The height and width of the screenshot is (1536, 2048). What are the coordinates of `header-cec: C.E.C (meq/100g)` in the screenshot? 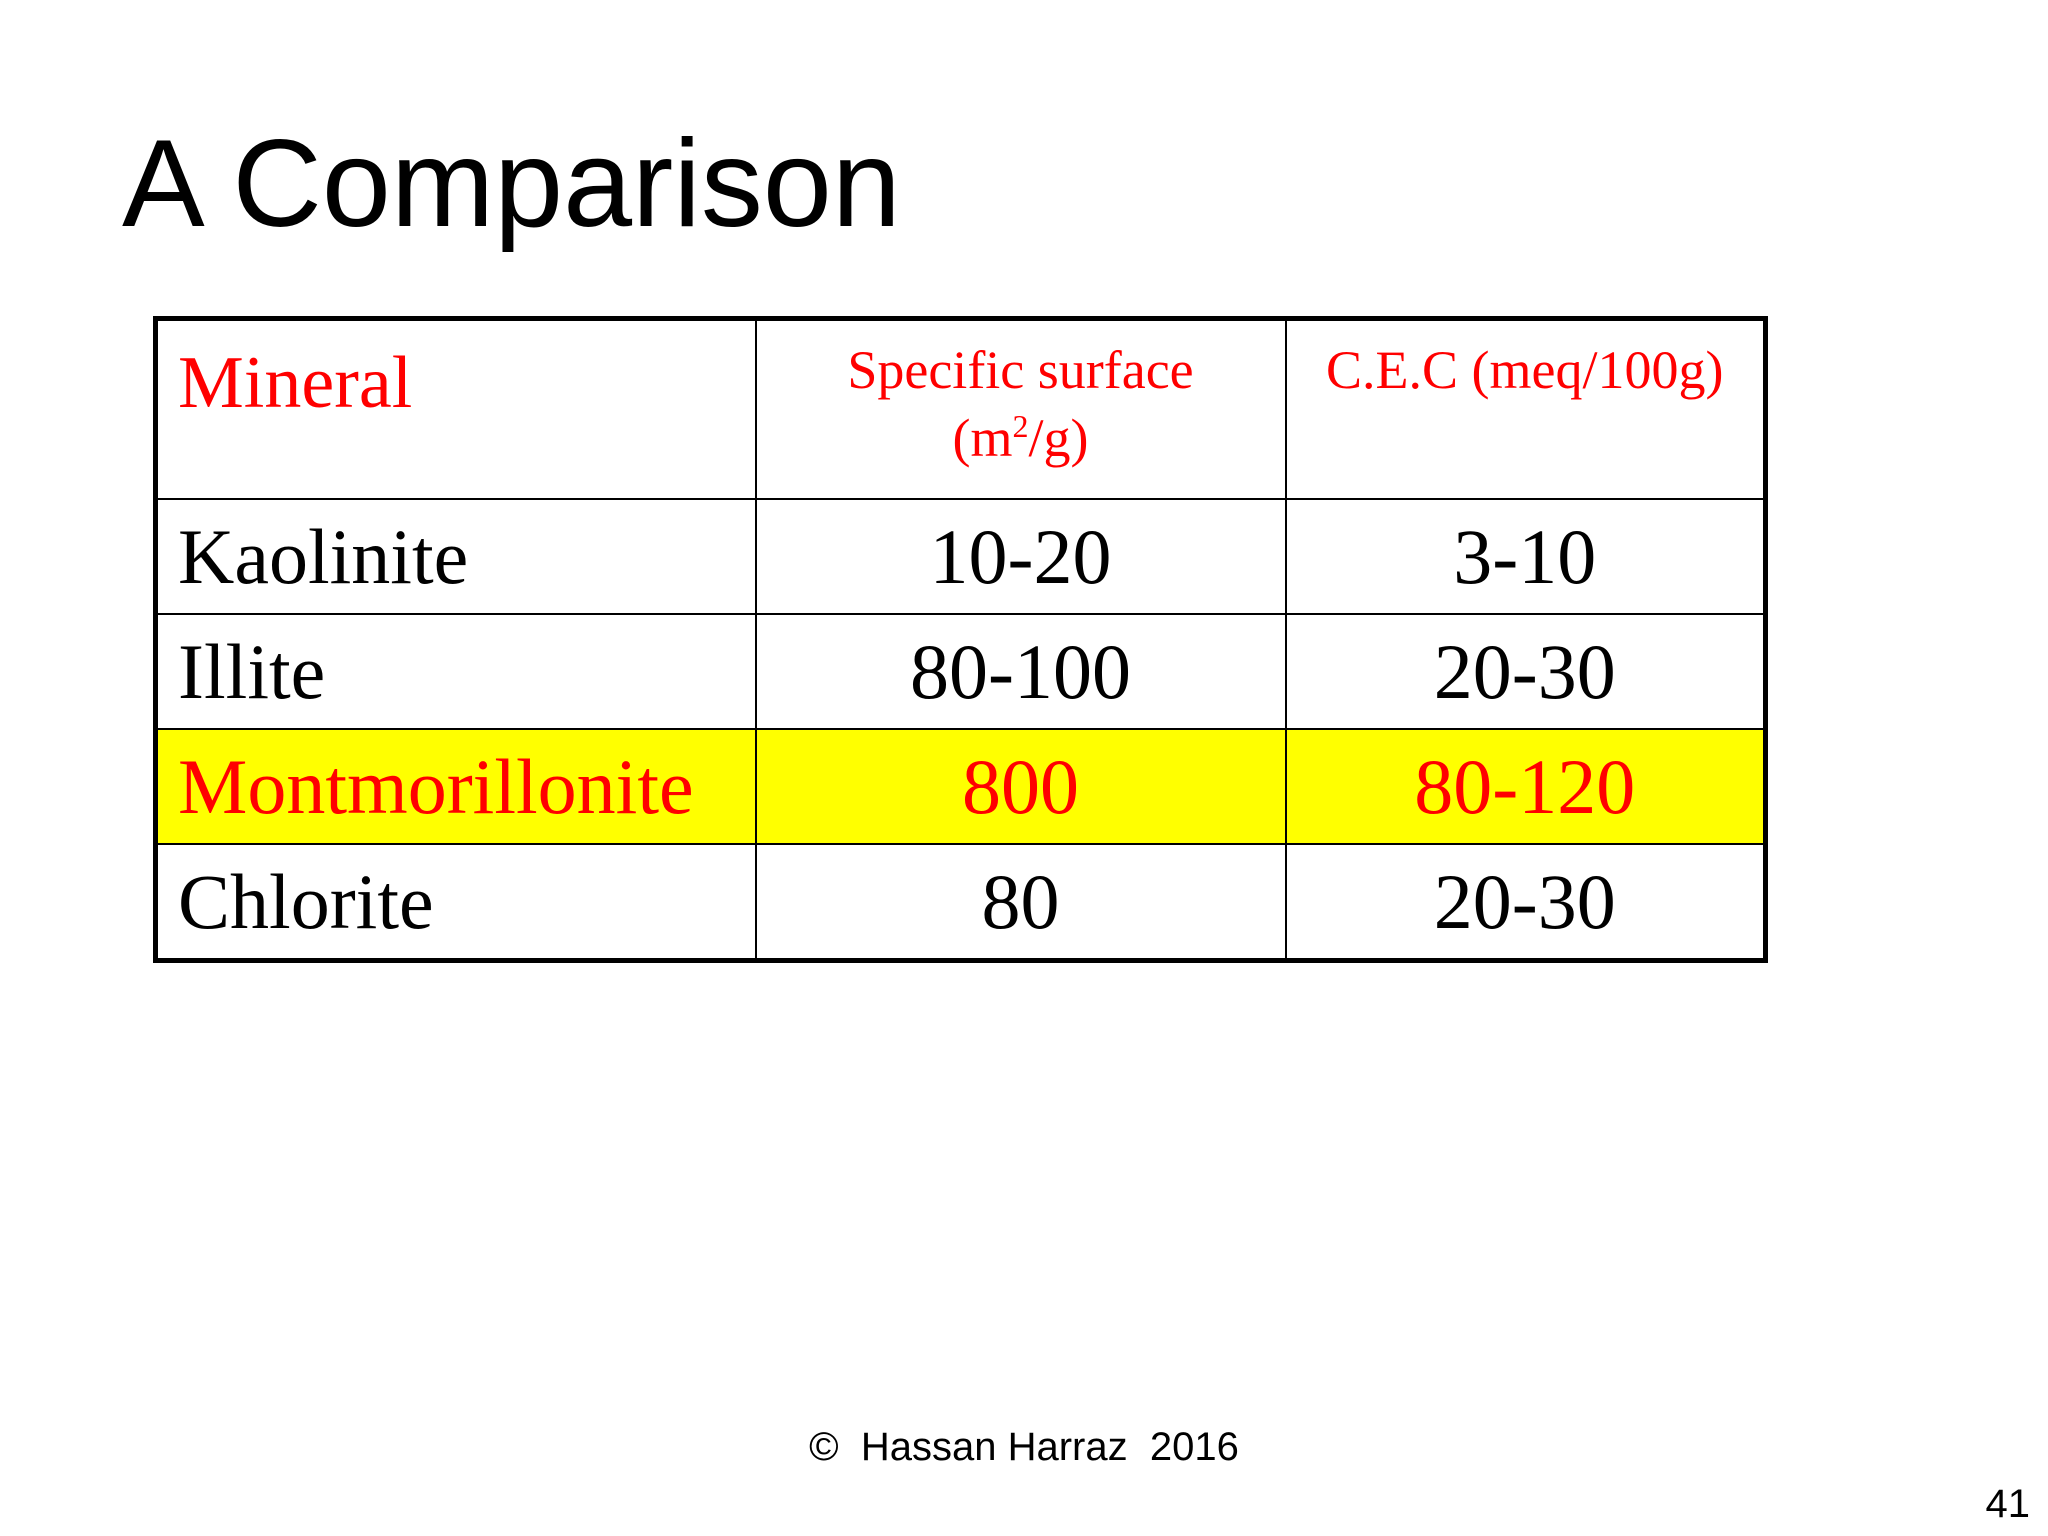 It's located at (1525, 408).